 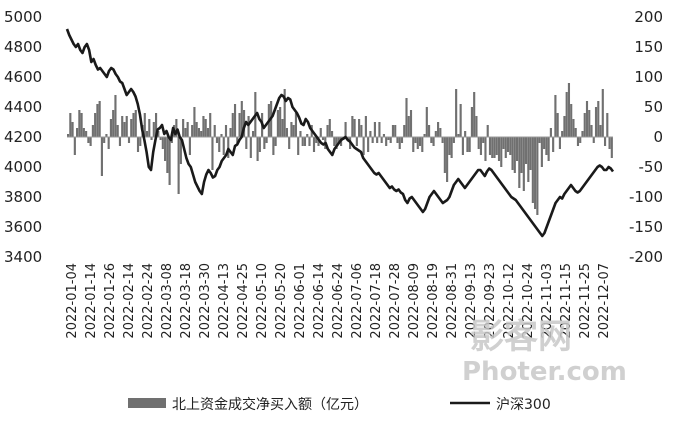 I want to click on legend-bar-swatch, so click(x=147, y=403).